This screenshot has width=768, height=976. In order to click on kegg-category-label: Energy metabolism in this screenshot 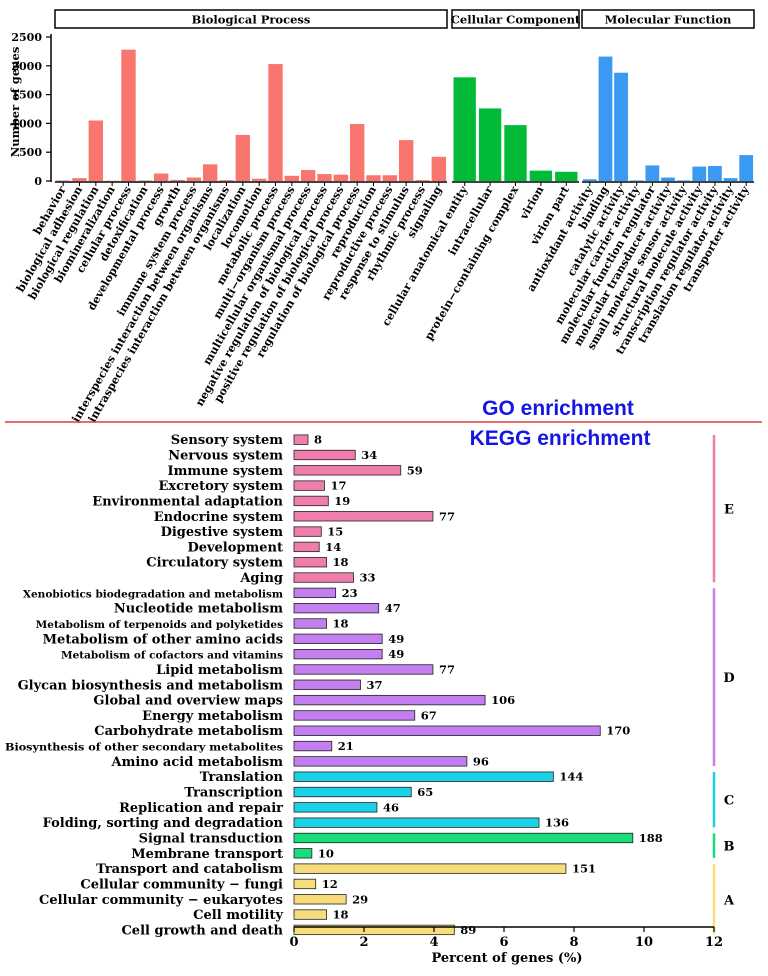, I will do `click(212, 716)`.